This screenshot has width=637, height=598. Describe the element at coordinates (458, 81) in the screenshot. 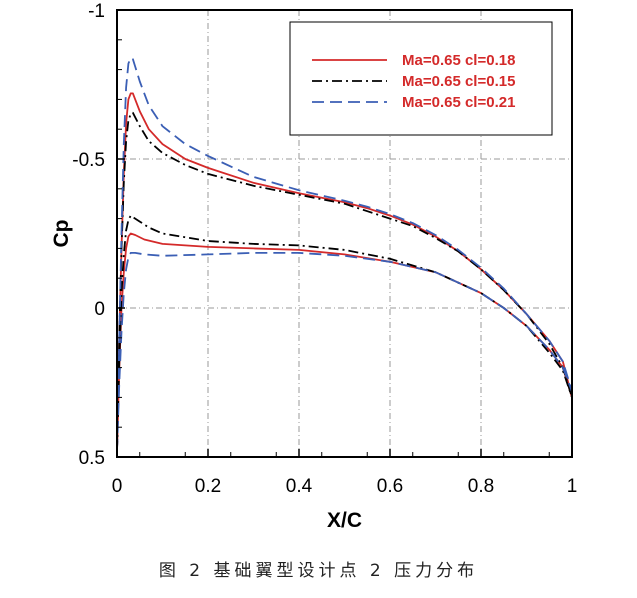

I see `legend-label-2: Ma=0.65 cl=0.15` at that location.